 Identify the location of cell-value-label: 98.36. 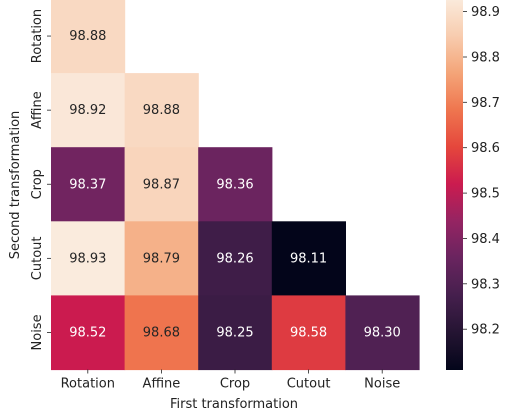
(234, 184).